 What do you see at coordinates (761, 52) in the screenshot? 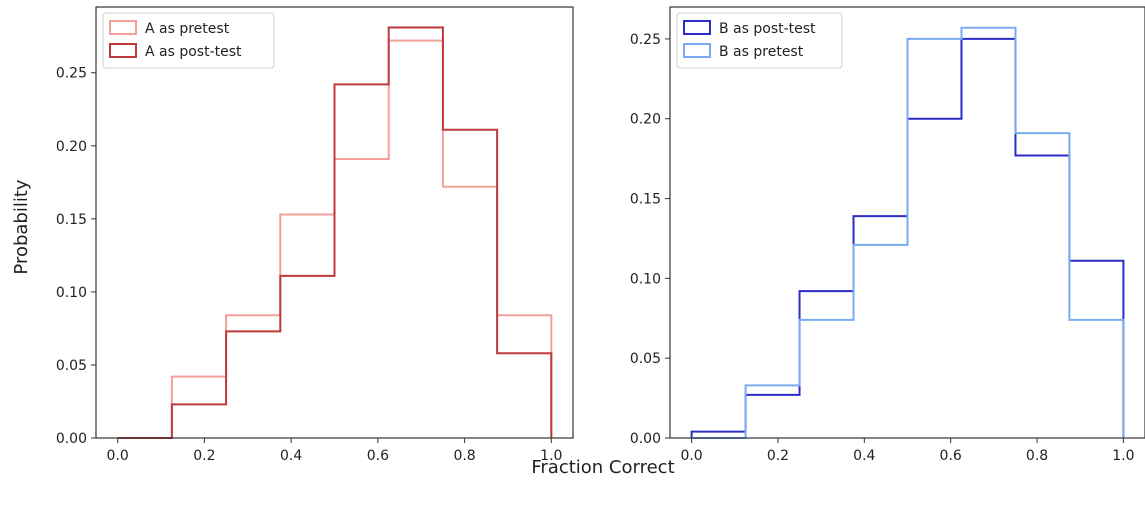
I see `legend-label: B as pretest` at bounding box center [761, 52].